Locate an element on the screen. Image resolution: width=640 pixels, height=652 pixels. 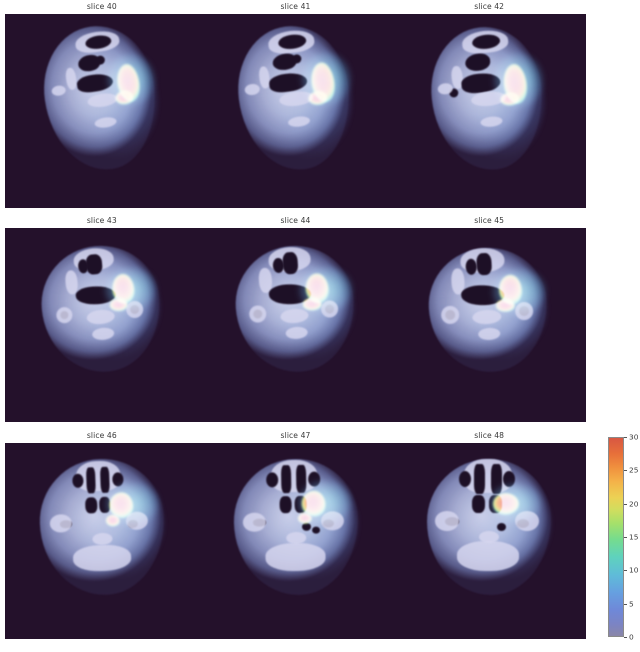
colorbar-label-5: 5 is located at coordinates (631, 604).